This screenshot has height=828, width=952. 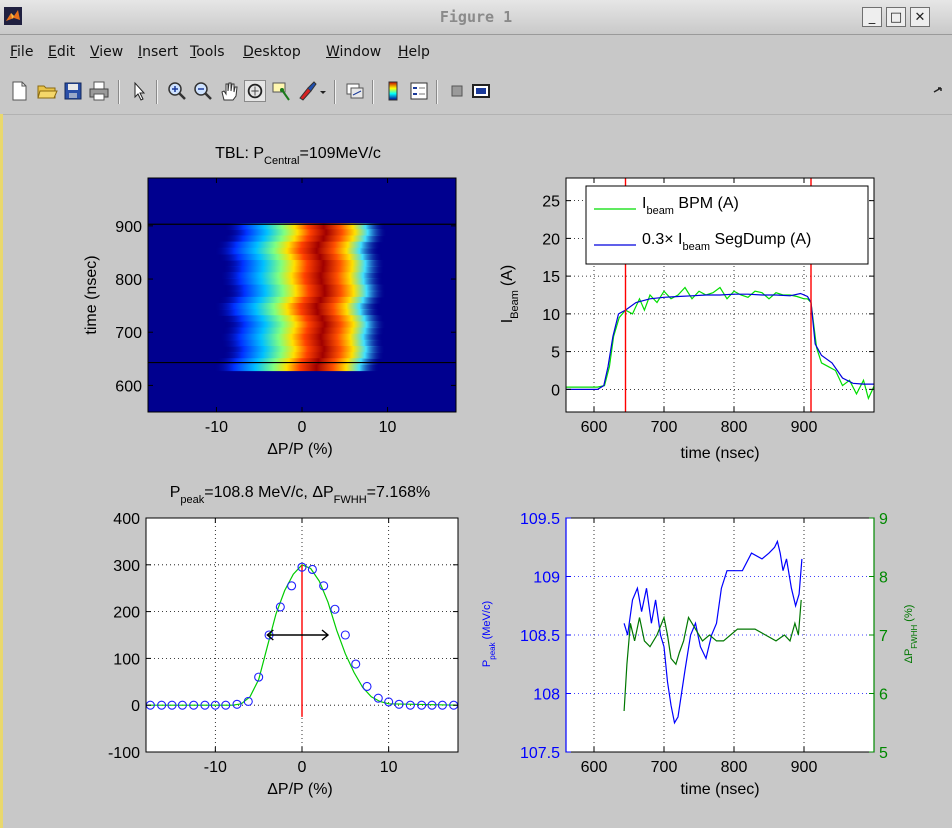 I want to click on menu-tools-label: ools, so click(x=210, y=52).